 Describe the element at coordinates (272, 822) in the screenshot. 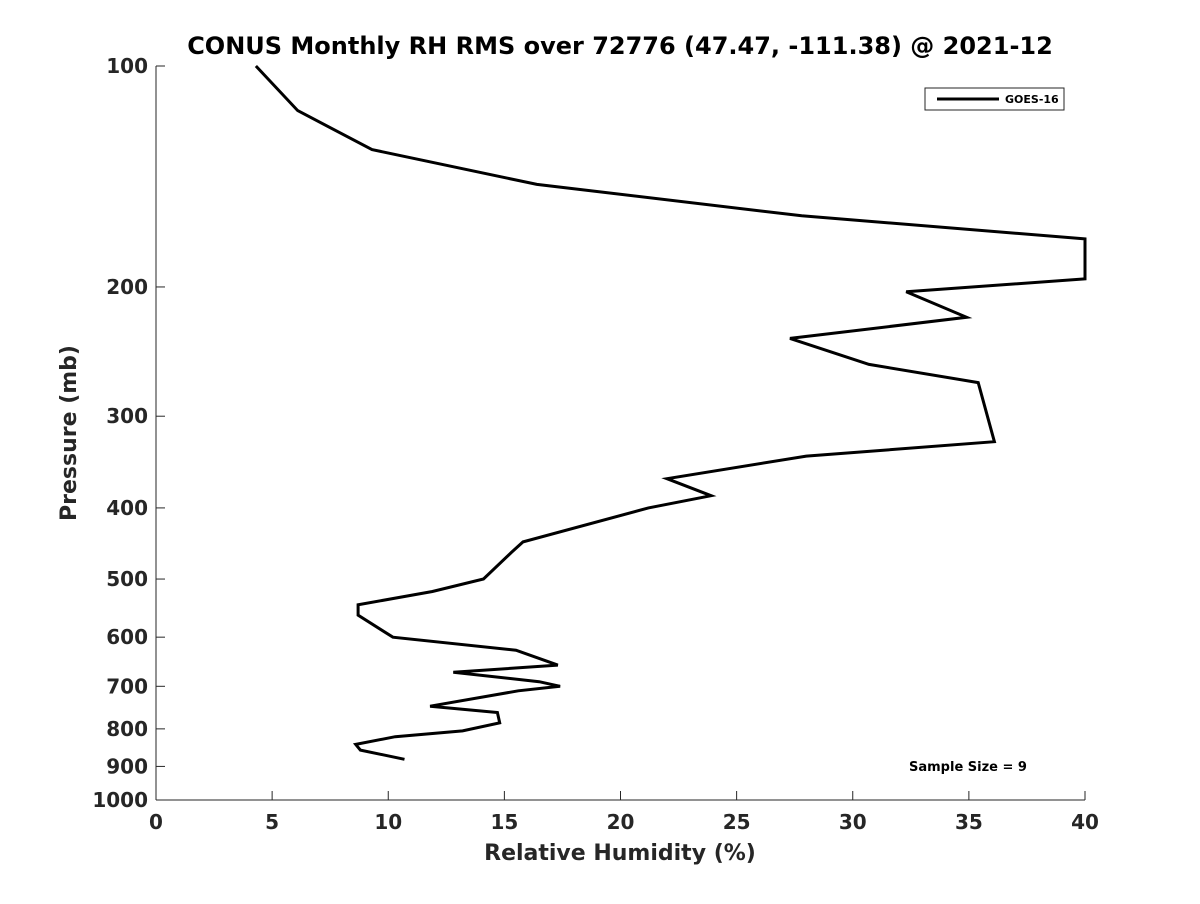

I see `x-tick-label: 5` at that location.